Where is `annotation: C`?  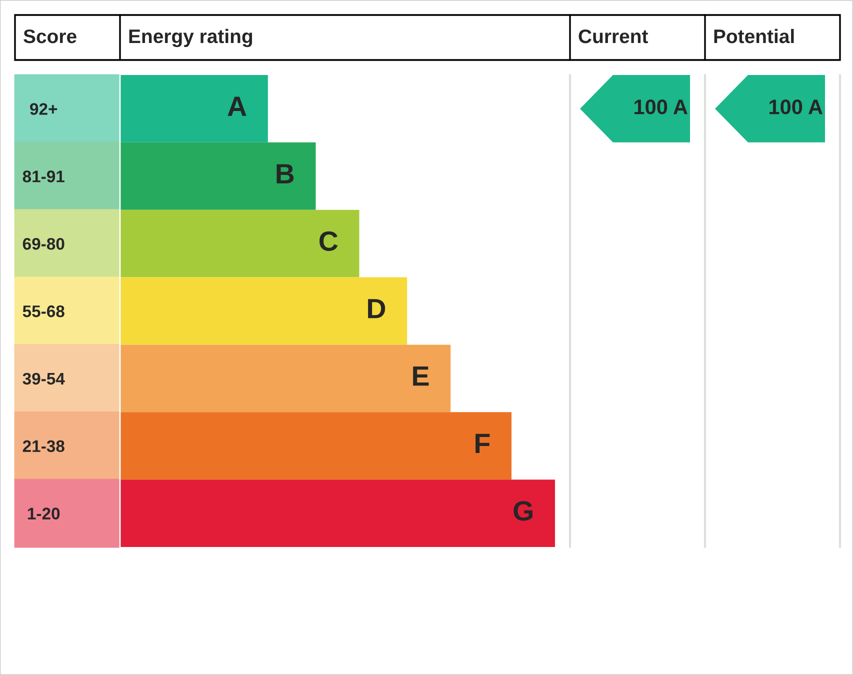
annotation: C is located at coordinates (328, 241).